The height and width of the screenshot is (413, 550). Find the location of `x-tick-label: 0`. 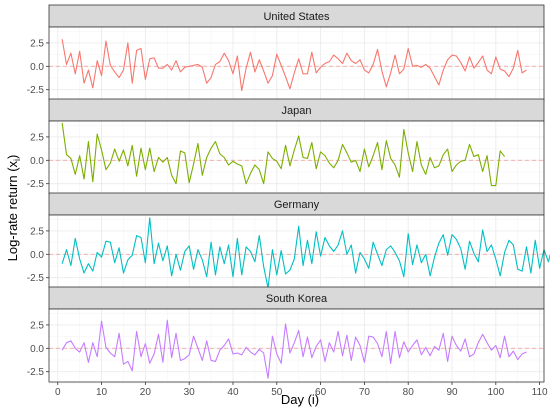

x-tick-label: 0 is located at coordinates (58, 392).